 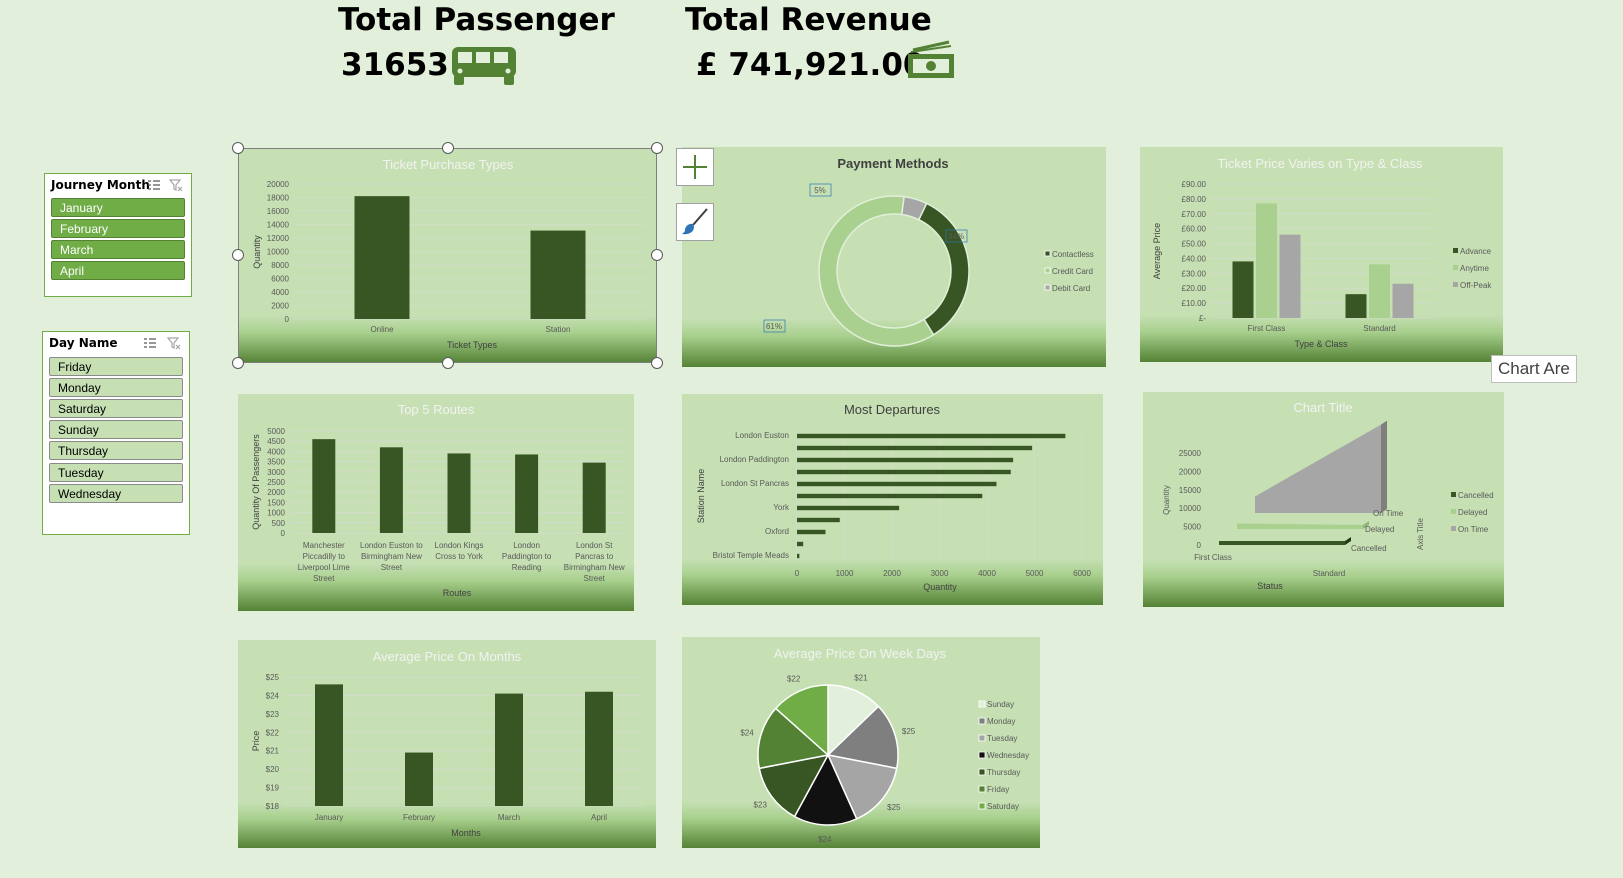 I want to click on y-tick-label: 3000, so click(x=276, y=472).